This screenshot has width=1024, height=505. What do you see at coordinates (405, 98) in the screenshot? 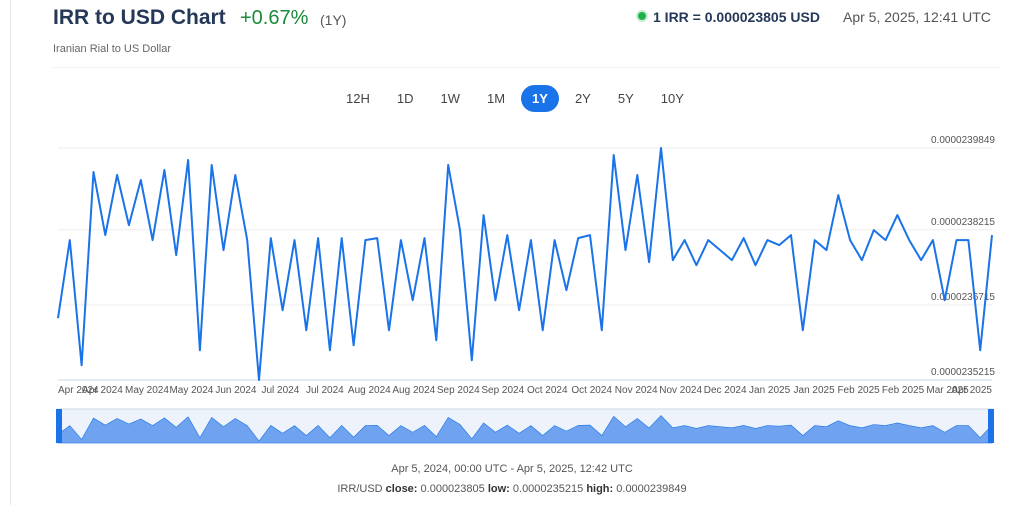
I see `range-button: 1D` at bounding box center [405, 98].